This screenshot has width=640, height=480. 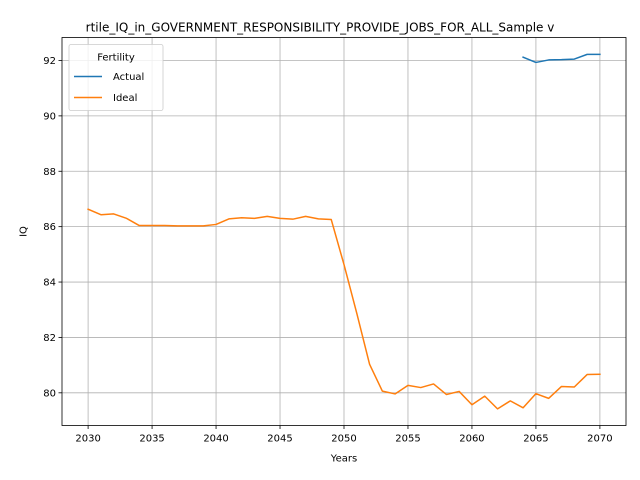 I want to click on y-axis-ticks: 80 82 84 86 88 90 92, so click(x=52, y=227).